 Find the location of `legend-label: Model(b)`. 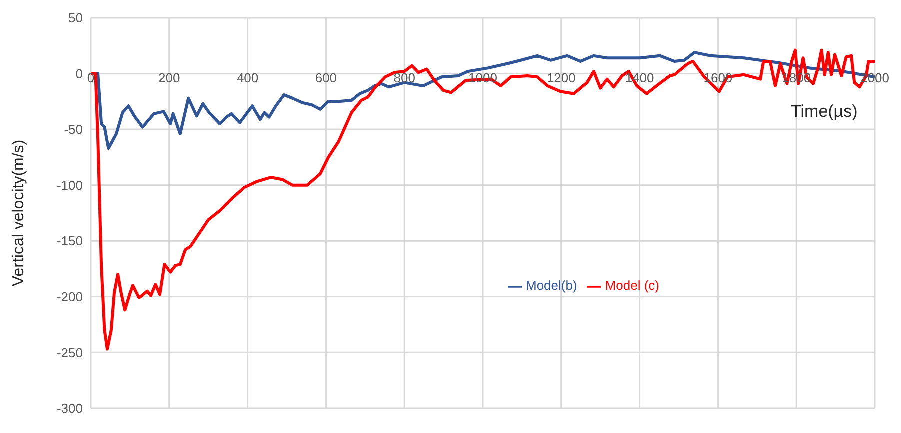

legend-label: Model(b) is located at coordinates (552, 285).